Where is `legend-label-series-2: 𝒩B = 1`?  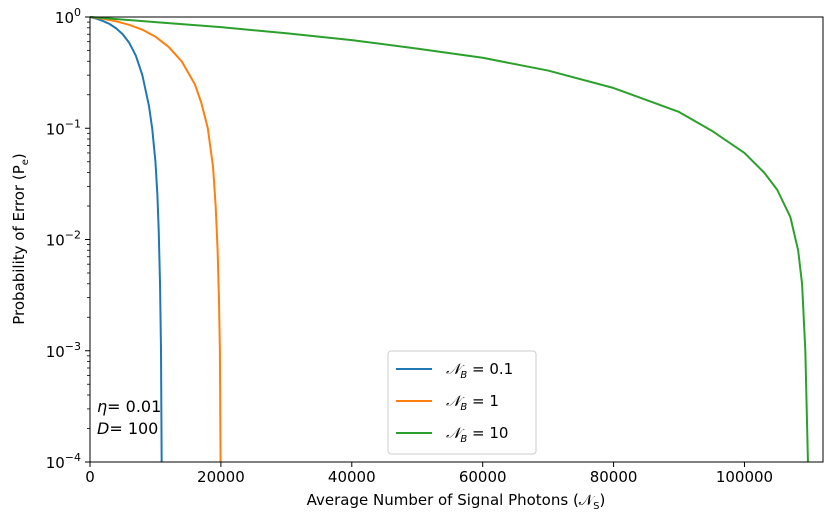 legend-label-series-2: 𝒩B = 1 is located at coordinates (472, 402).